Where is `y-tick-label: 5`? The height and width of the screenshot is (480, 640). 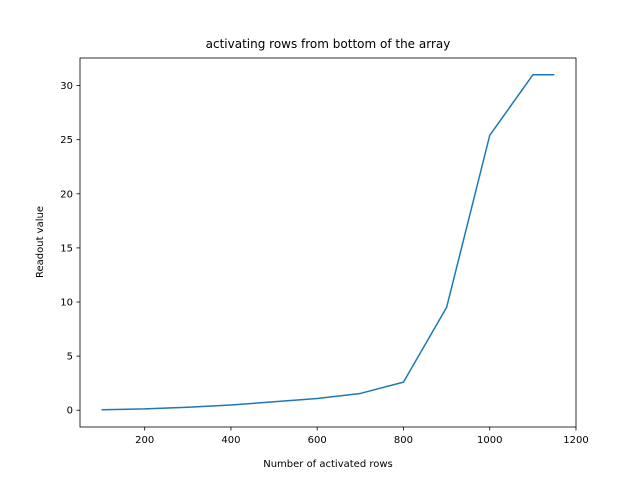
y-tick-label: 5 is located at coordinates (70, 357).